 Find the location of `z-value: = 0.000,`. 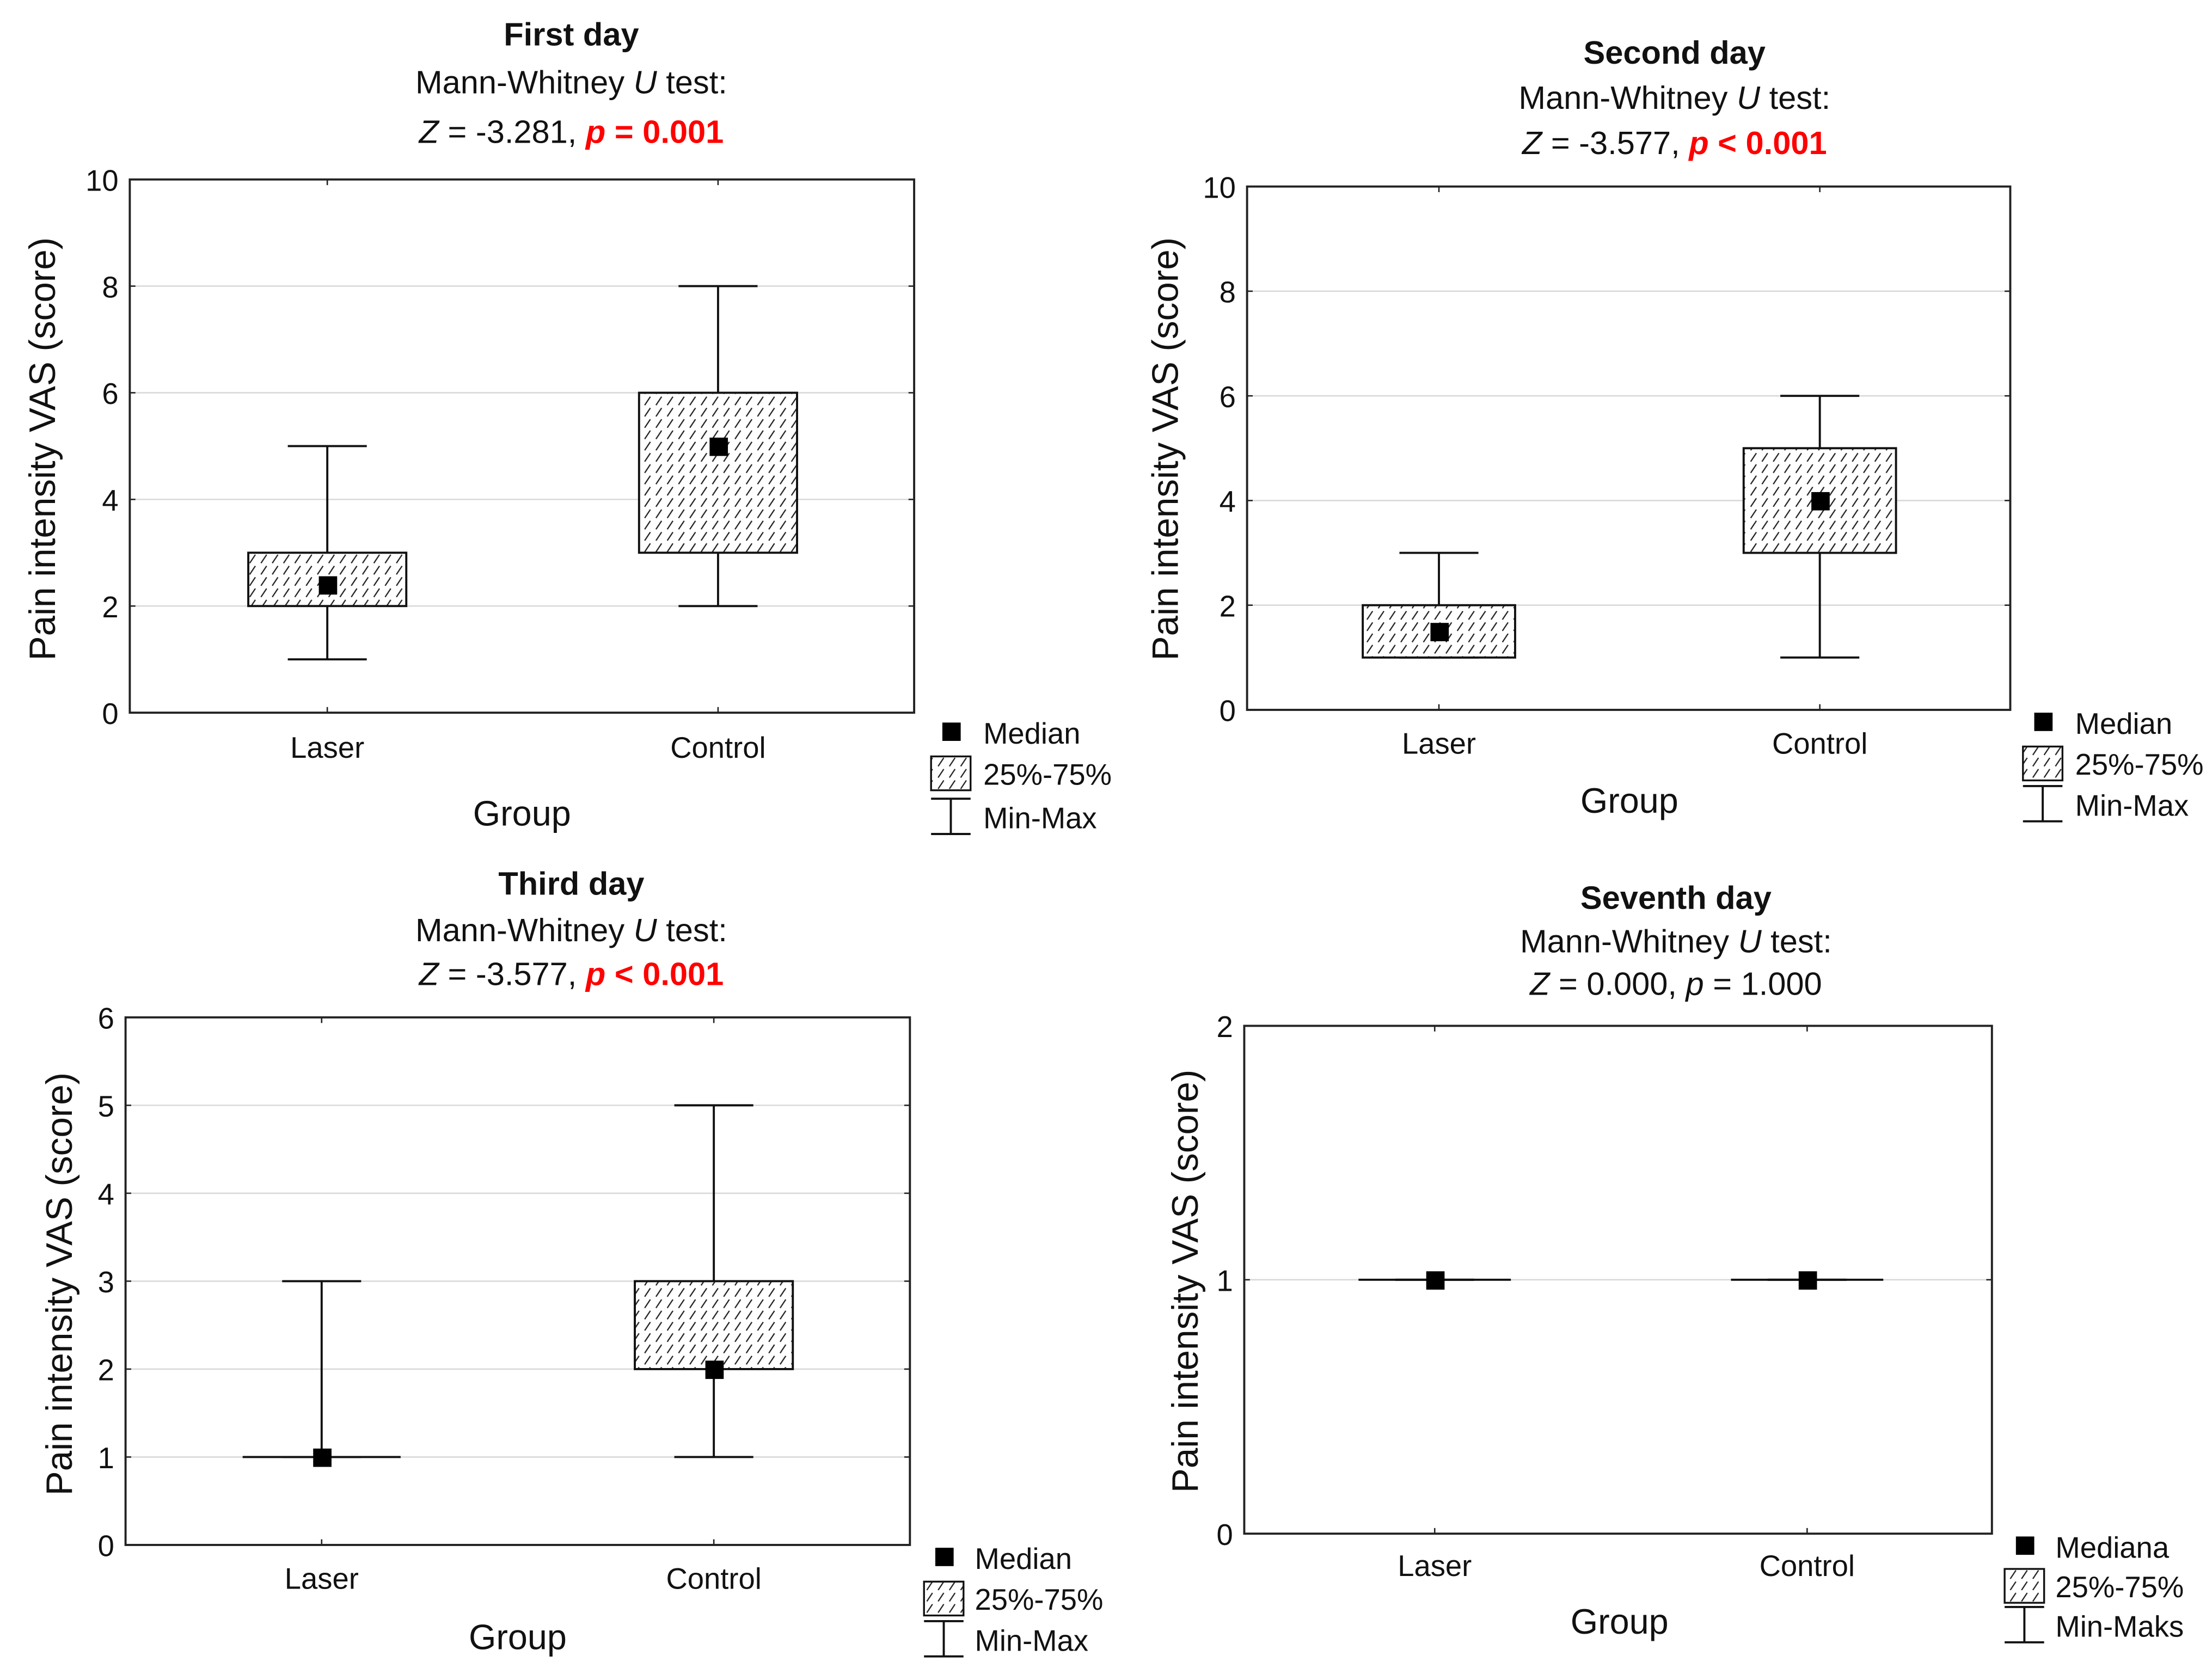

z-value: = 0.000, is located at coordinates (1618, 983).